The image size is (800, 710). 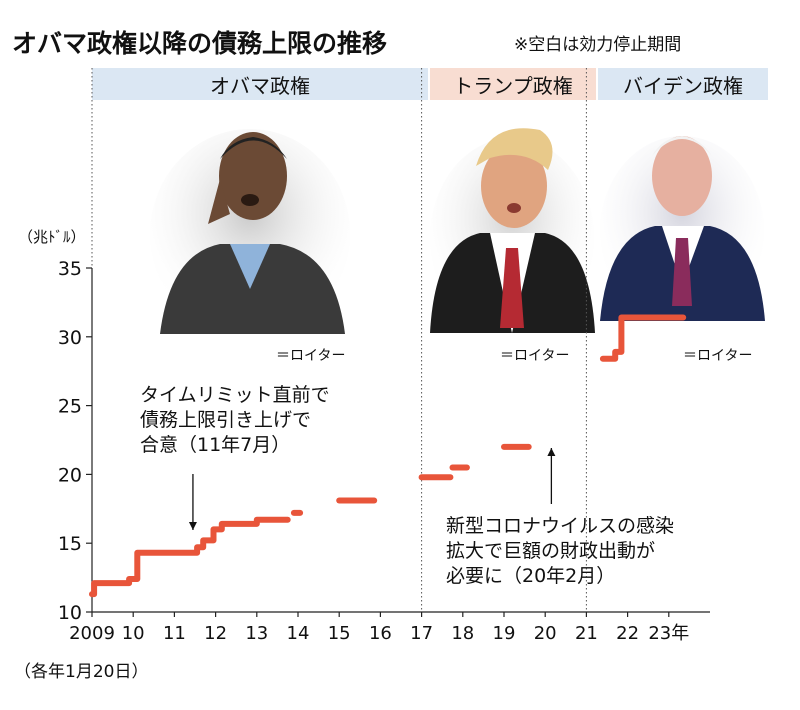 I want to click on annotation-line: 拡大で巨額の財政出動が, so click(x=551, y=551).